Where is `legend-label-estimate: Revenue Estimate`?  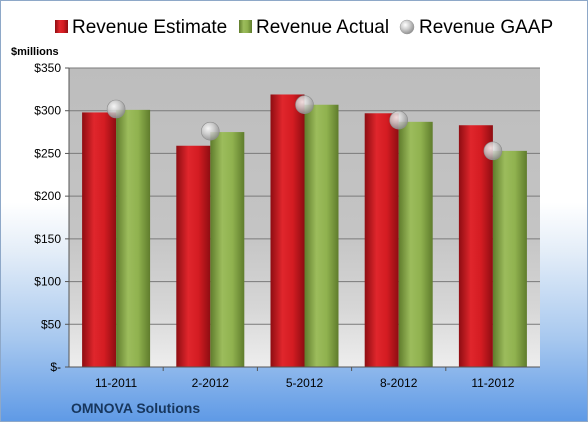 legend-label-estimate: Revenue Estimate is located at coordinates (149, 27).